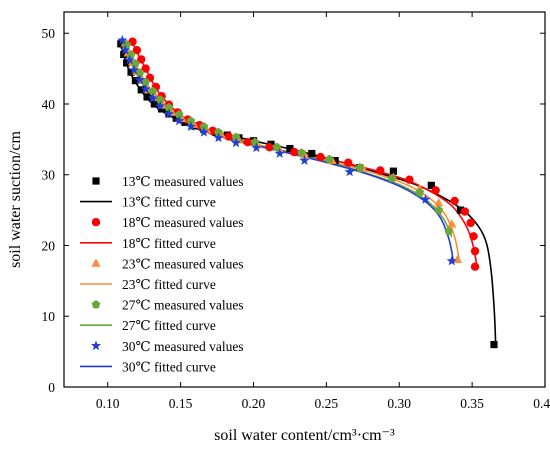  I want to click on x-tick-label: 0.10, so click(108, 403).